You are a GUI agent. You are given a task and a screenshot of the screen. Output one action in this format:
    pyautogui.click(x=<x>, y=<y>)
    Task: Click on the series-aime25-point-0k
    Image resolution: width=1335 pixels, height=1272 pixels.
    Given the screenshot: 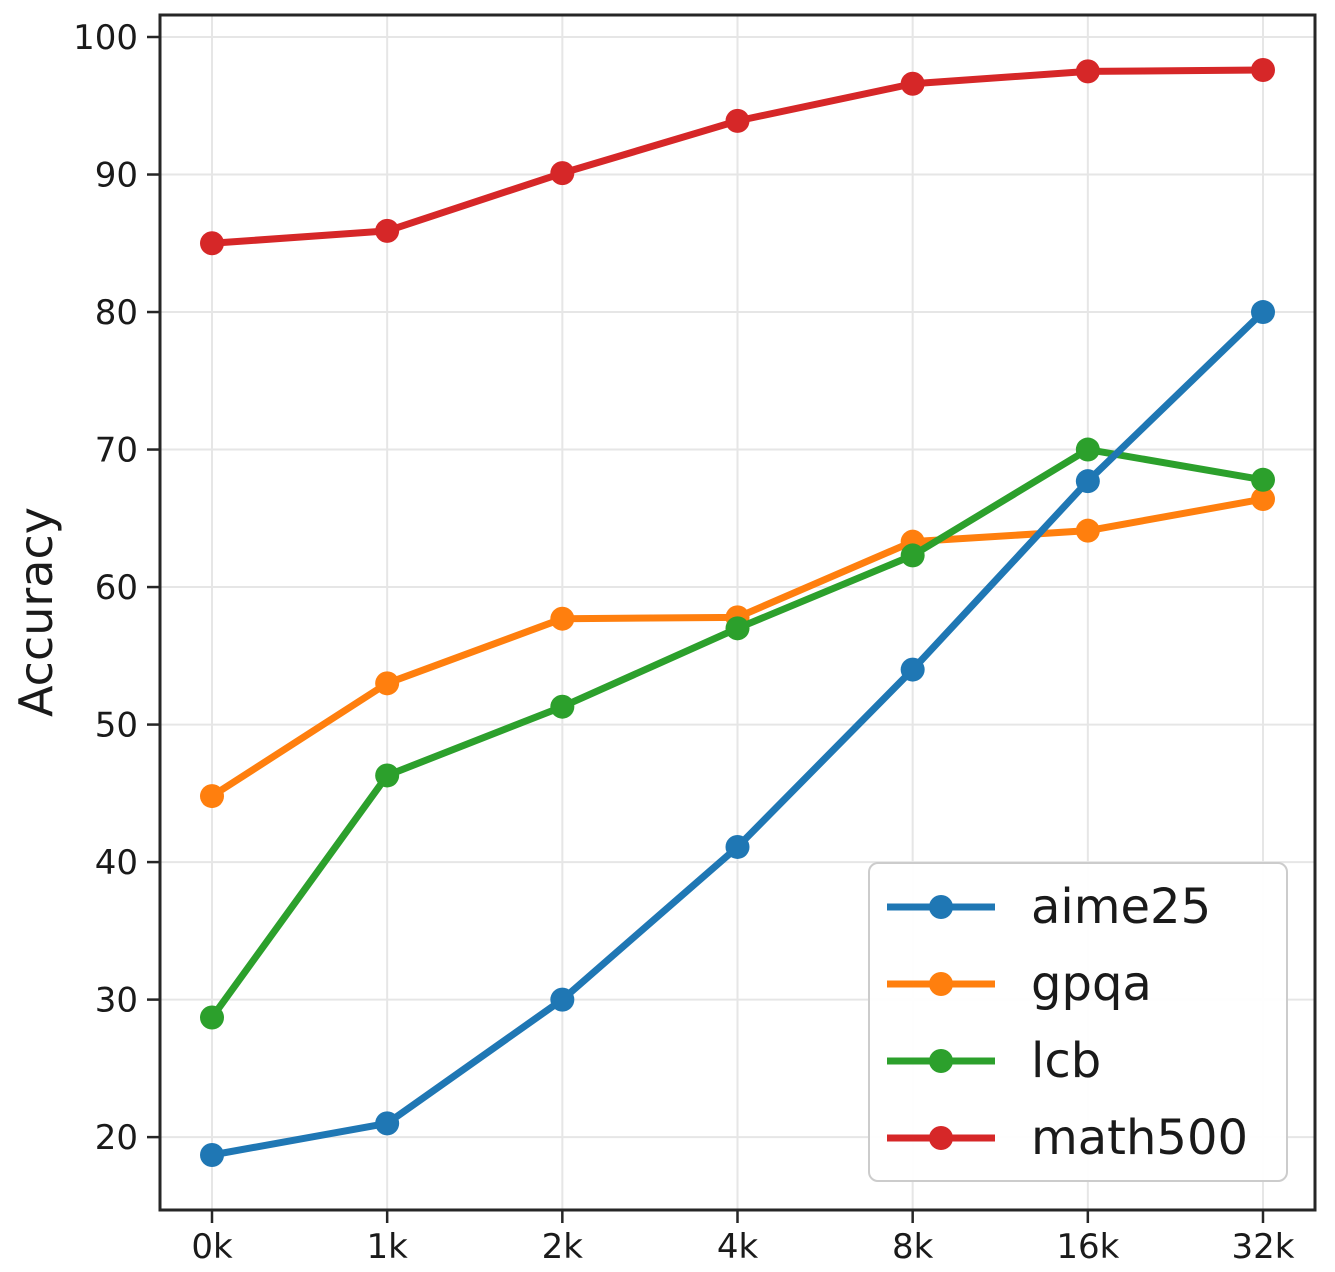 What is the action you would take?
    pyautogui.click(x=212, y=1154)
    